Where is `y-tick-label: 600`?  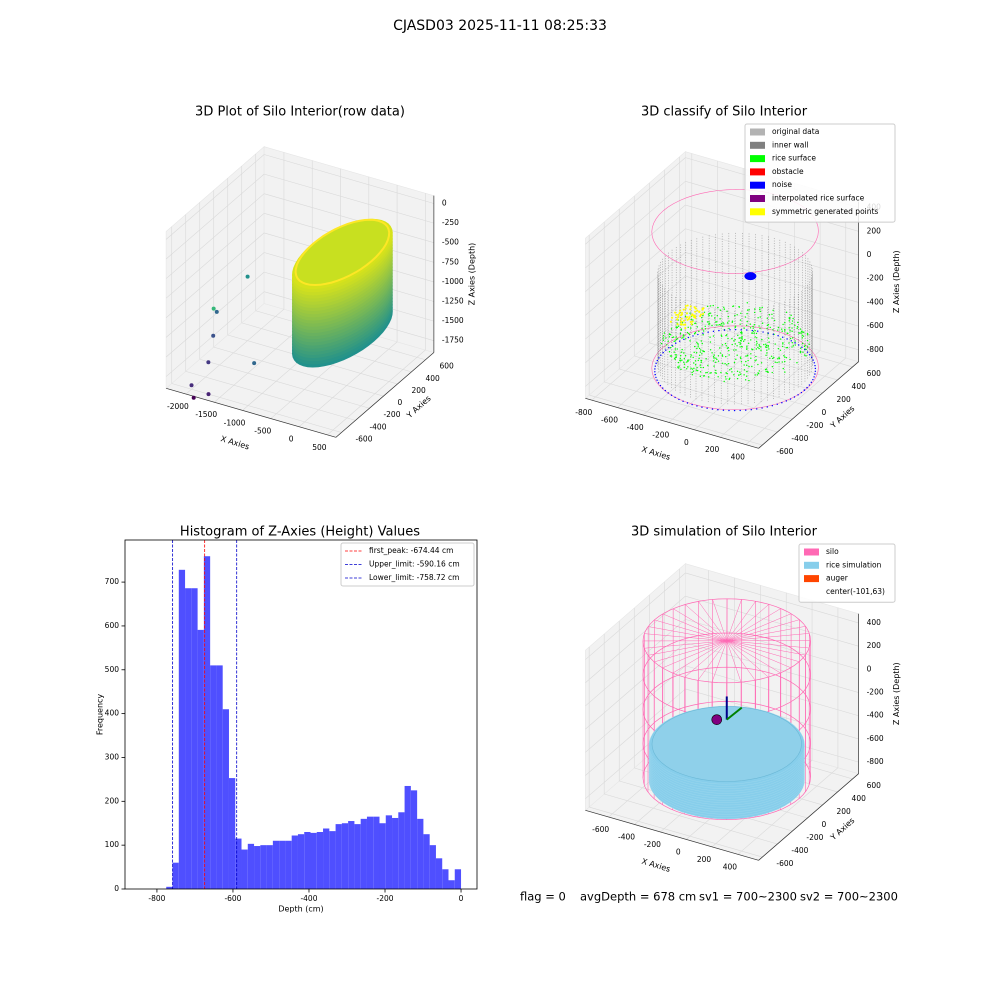 y-tick-label: 600 is located at coordinates (112, 625).